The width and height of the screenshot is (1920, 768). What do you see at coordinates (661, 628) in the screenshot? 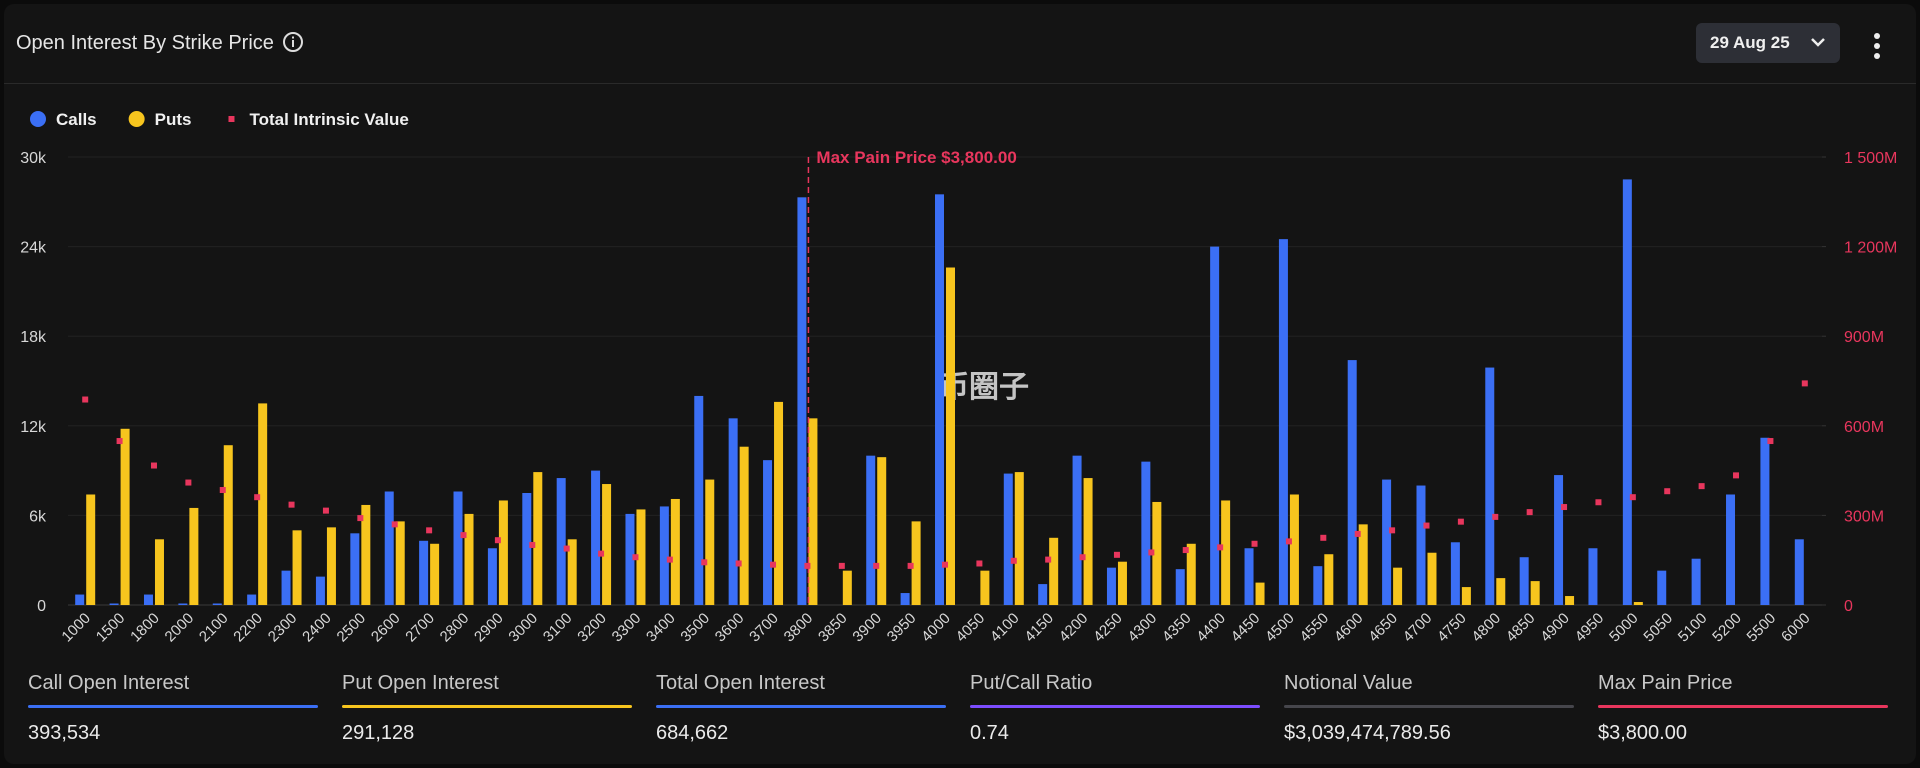
I see `x-tick-label: 3400` at bounding box center [661, 628].